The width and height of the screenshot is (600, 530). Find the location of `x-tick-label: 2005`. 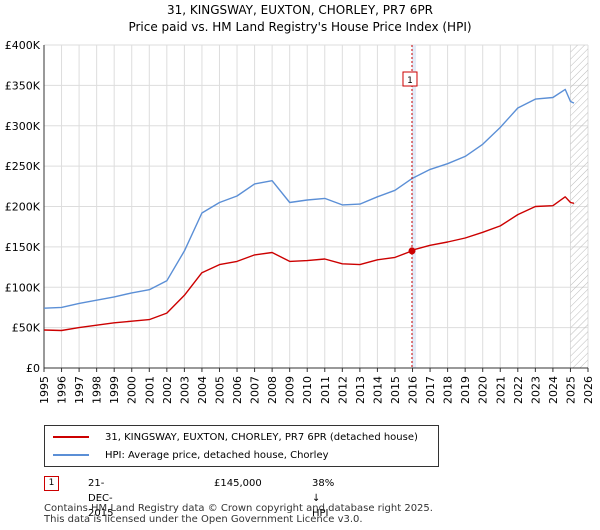

x-tick-label: 2005 is located at coordinates (219, 390).